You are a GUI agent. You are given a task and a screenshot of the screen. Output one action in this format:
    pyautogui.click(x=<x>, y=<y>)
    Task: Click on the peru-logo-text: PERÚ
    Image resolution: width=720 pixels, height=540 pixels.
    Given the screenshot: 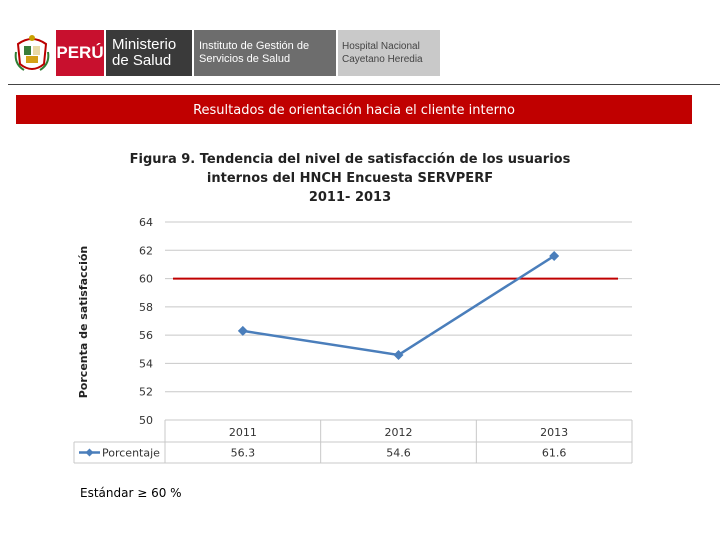 What is the action you would take?
    pyautogui.click(x=80, y=52)
    